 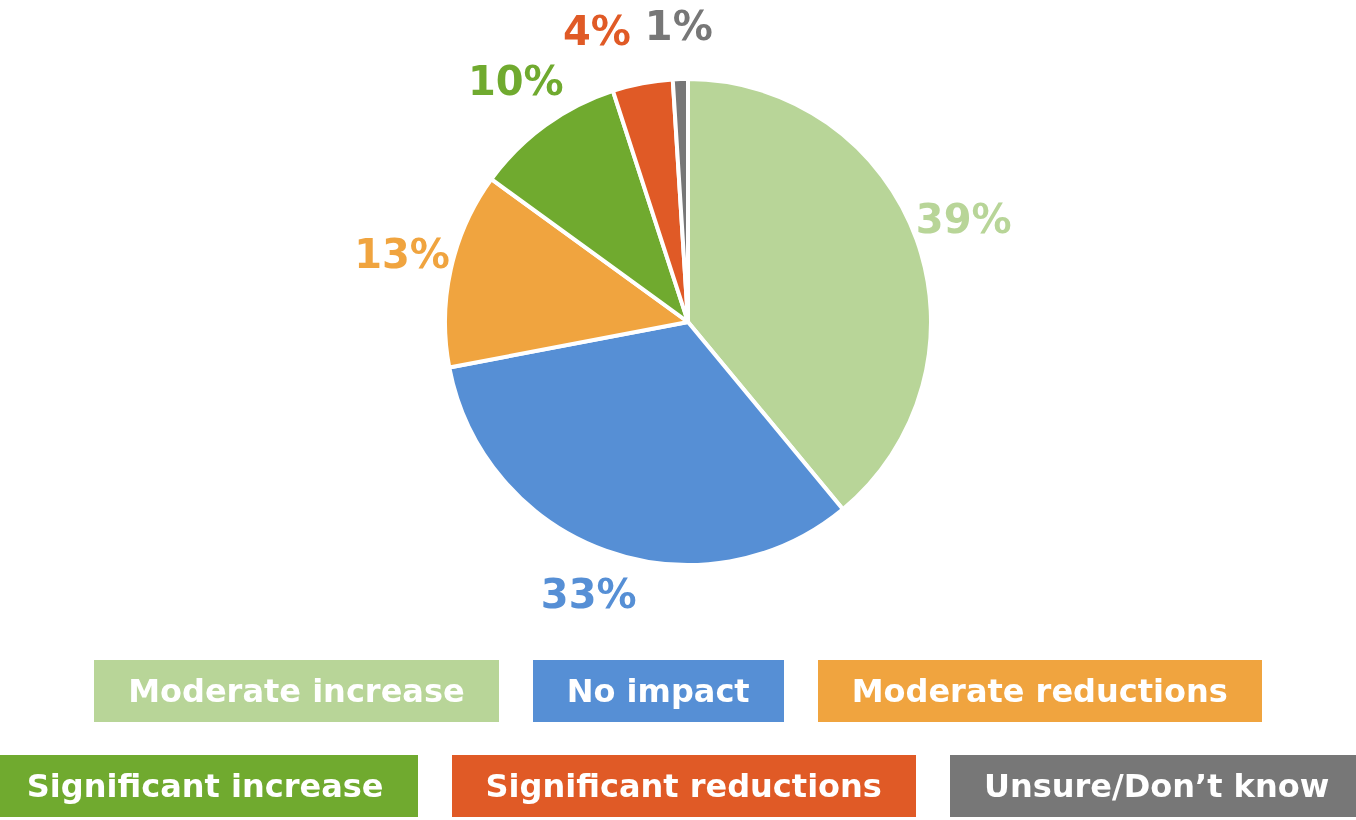 I want to click on data-label: 4%, so click(x=596, y=30).